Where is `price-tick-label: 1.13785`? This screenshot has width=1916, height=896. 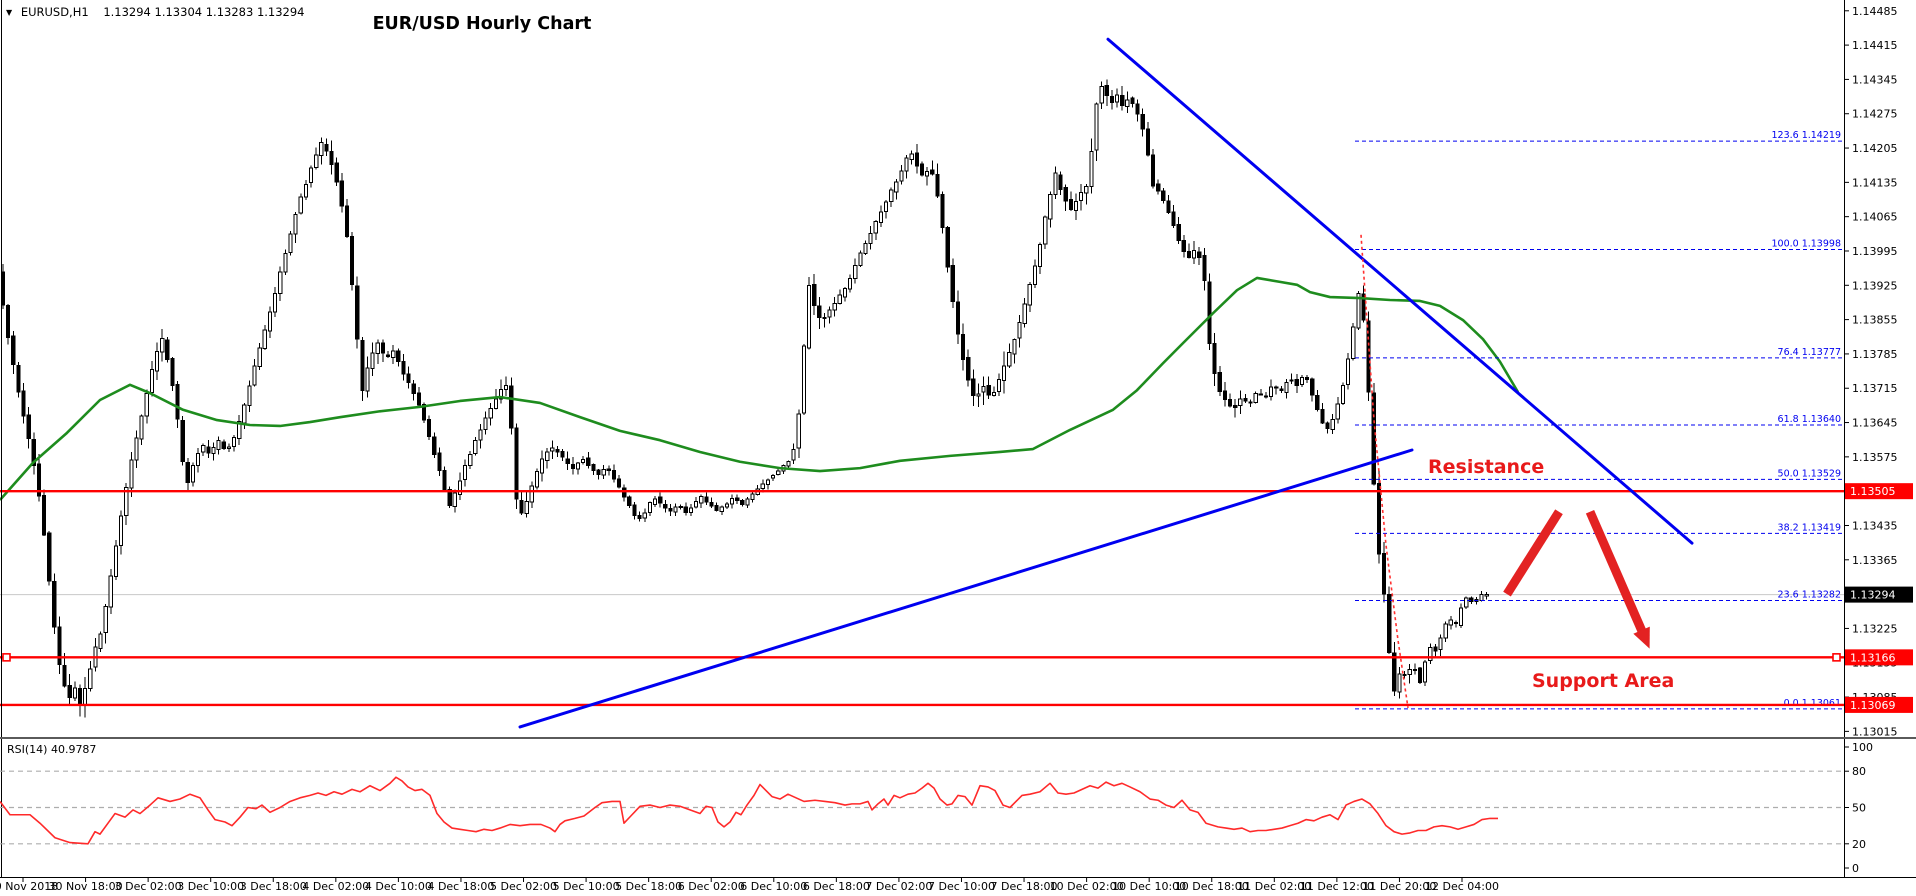
price-tick-label: 1.13785 is located at coordinates (1875, 354).